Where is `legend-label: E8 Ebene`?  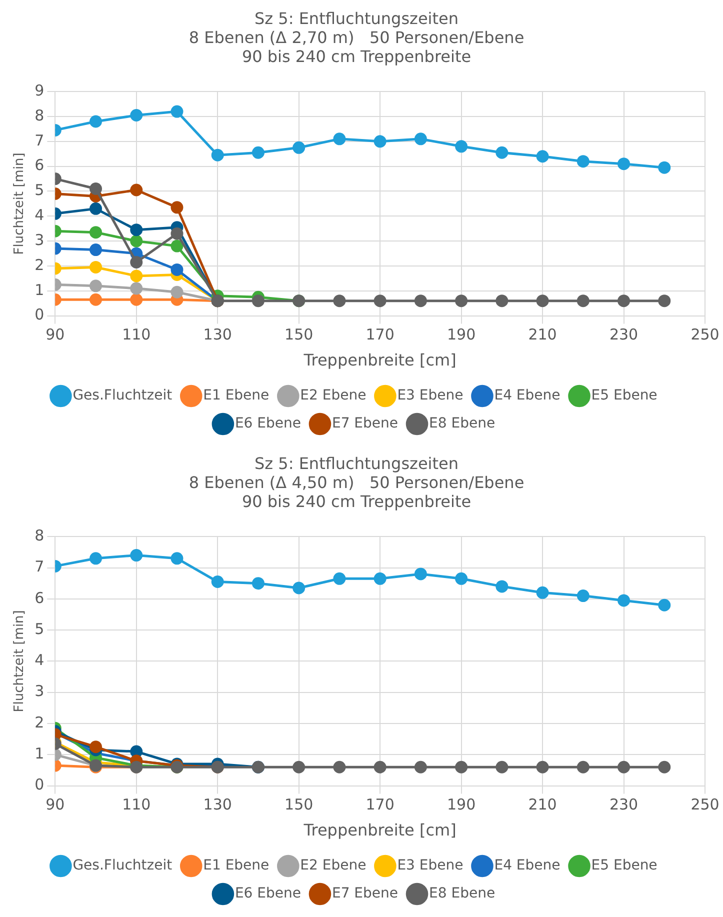
legend-label: E8 Ebene is located at coordinates (462, 424).